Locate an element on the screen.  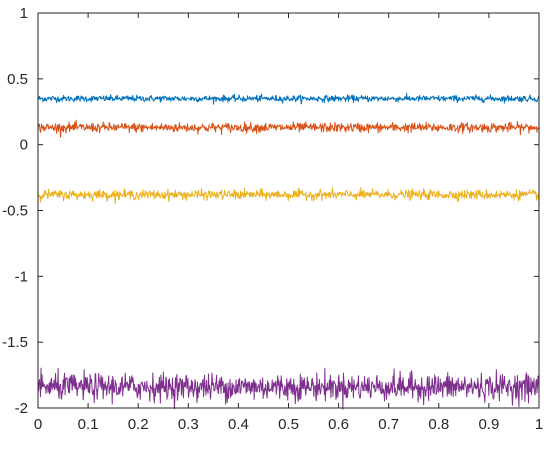
x-tick-label: 0.6 is located at coordinates (338, 424).